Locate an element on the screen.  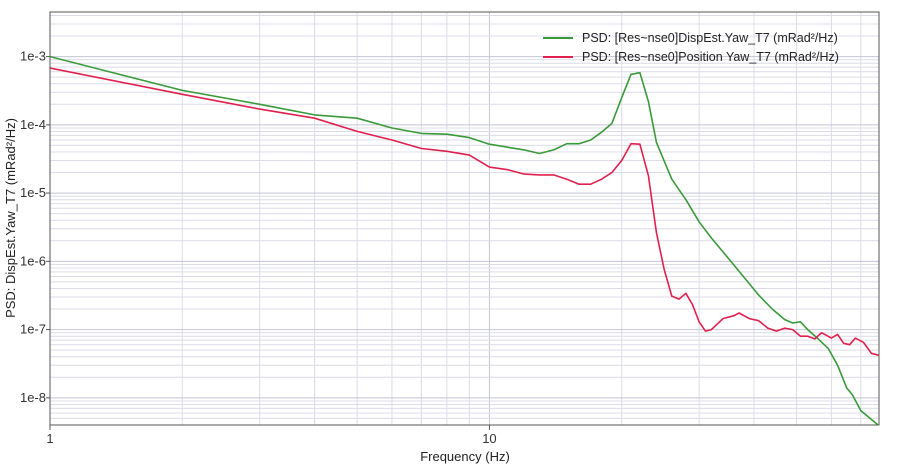
y-tick-label: 1e-5 is located at coordinates (33, 192).